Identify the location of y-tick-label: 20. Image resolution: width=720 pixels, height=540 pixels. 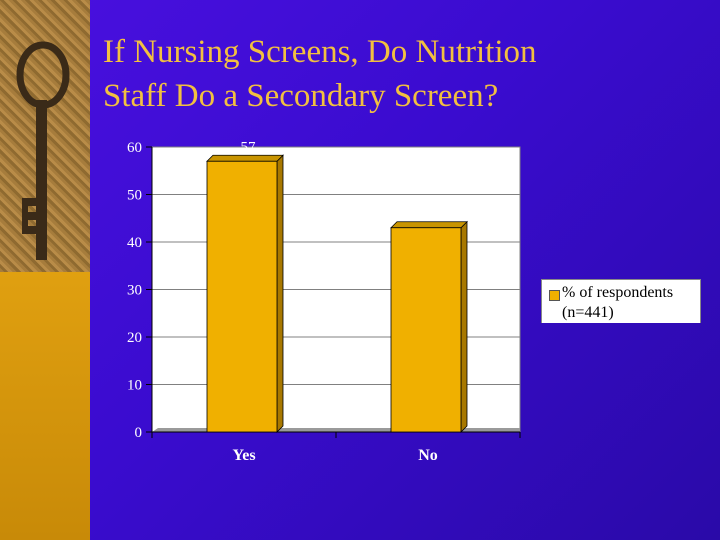
(134, 338).